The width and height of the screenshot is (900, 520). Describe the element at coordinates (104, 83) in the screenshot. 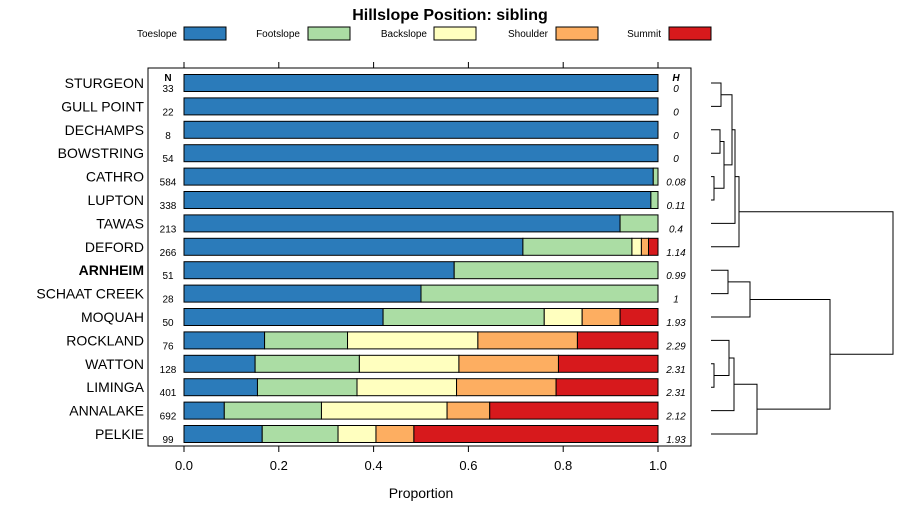

I see `row-label: STURGEON` at that location.